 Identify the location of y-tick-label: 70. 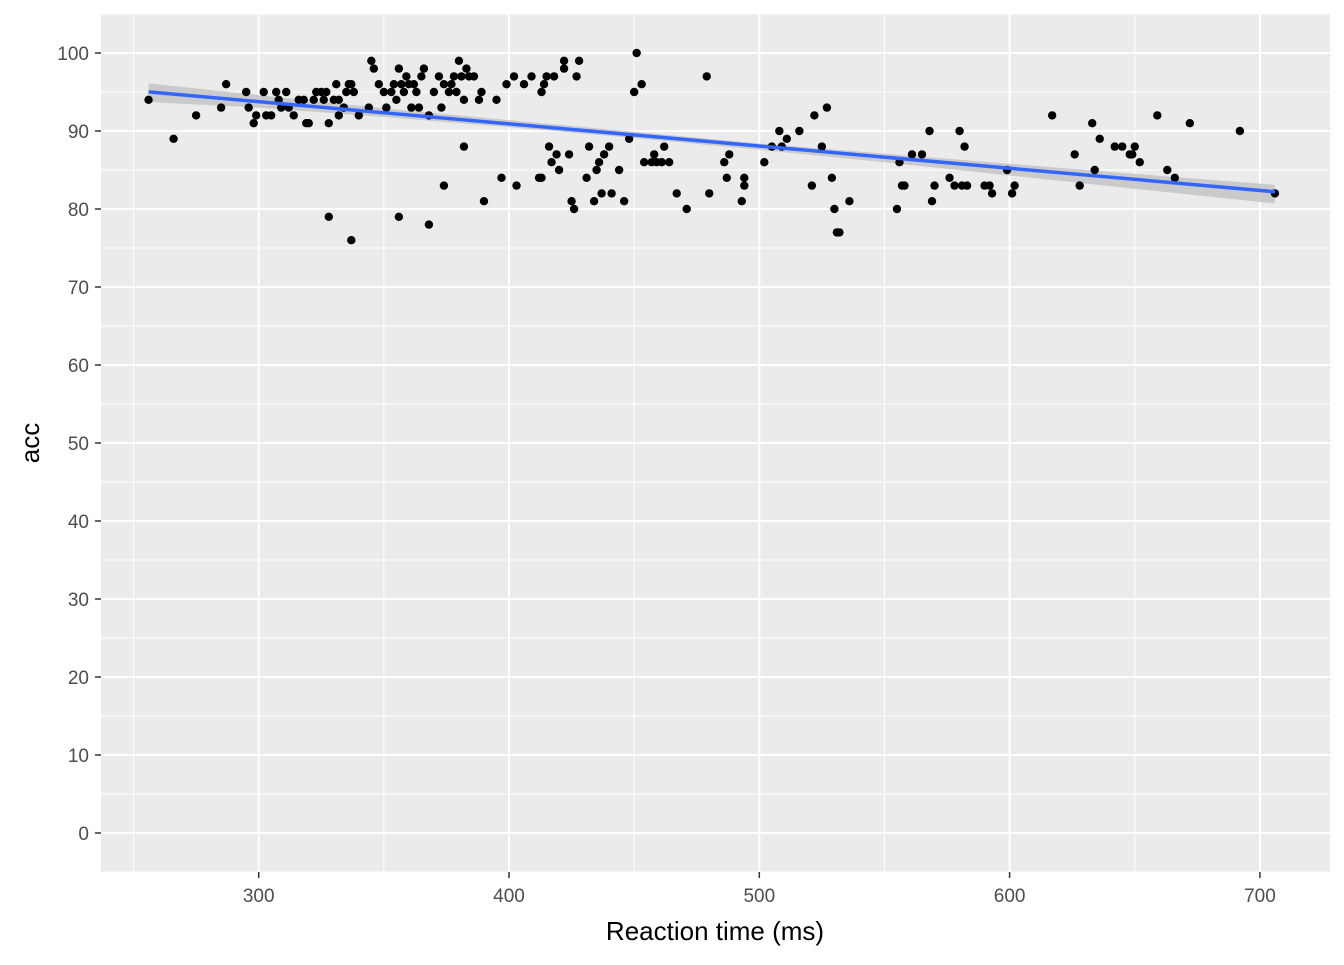
(78, 288).